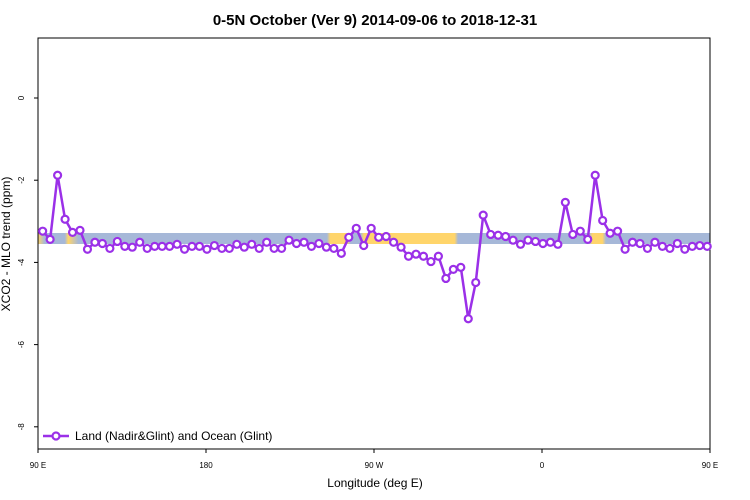 This screenshot has width=750, height=500. I want to click on x-axis-label: Longitude (deg E), so click(374, 483).